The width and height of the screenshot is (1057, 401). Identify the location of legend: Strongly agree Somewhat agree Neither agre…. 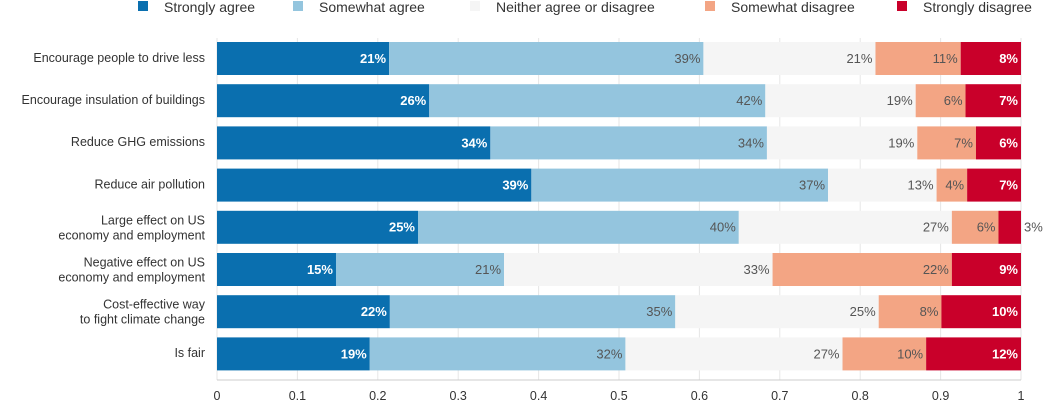
(585, 7).